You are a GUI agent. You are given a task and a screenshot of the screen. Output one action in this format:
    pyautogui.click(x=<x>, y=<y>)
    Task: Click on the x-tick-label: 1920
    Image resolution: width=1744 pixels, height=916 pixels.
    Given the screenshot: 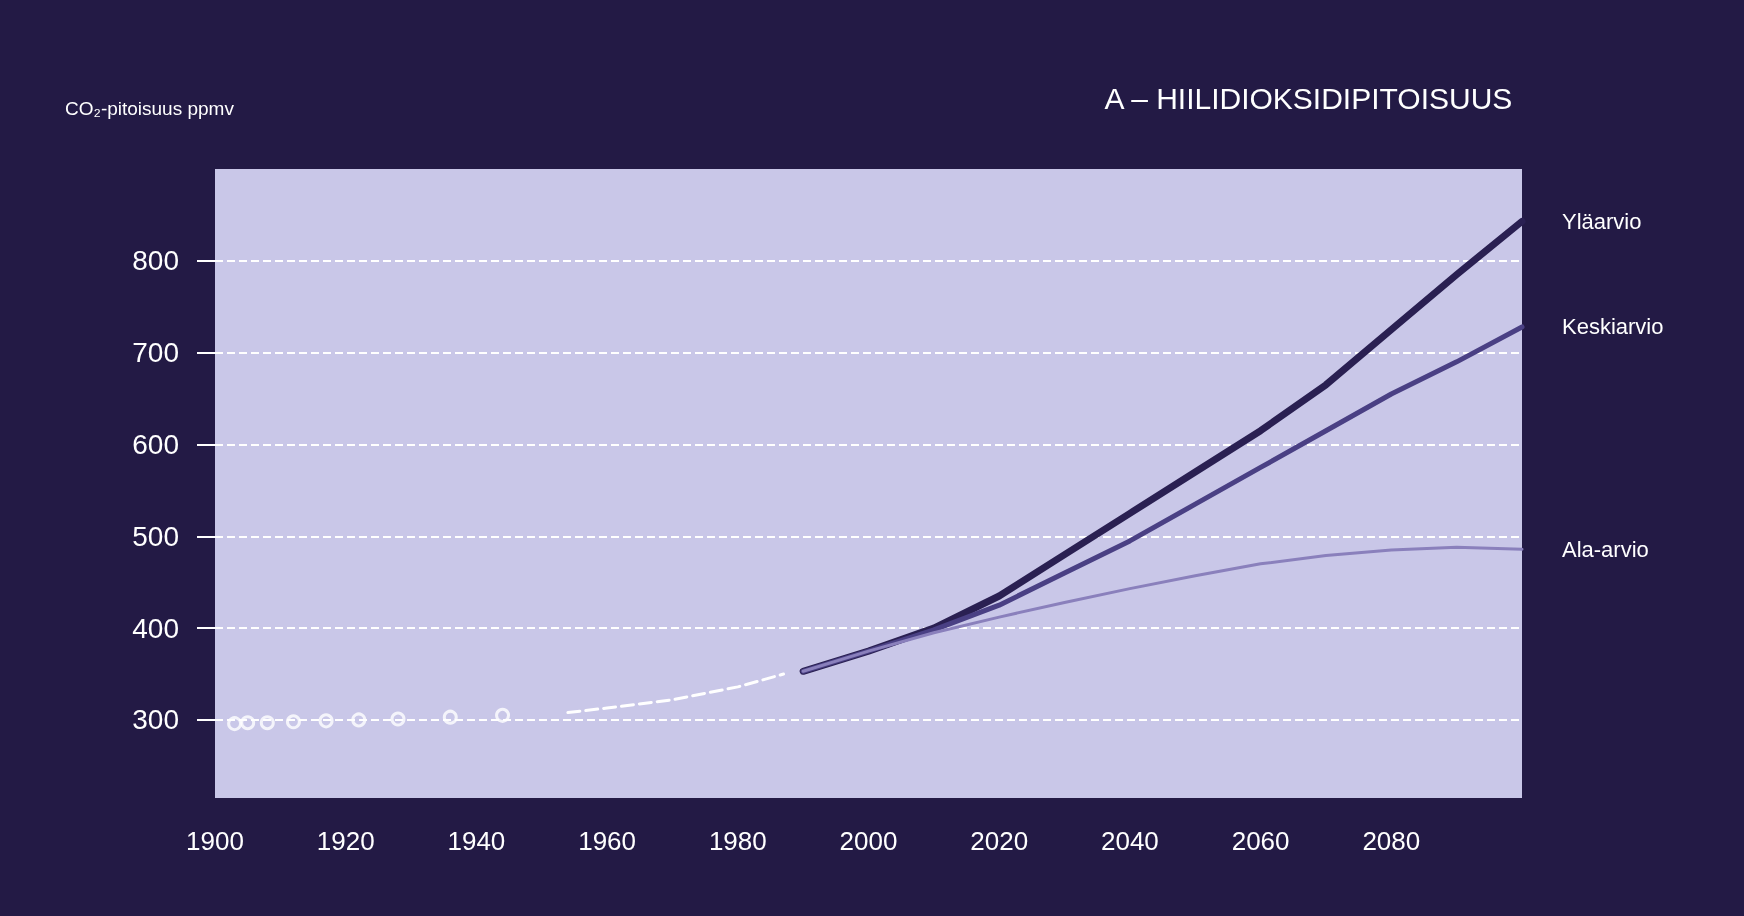 What is the action you would take?
    pyautogui.click(x=345, y=841)
    